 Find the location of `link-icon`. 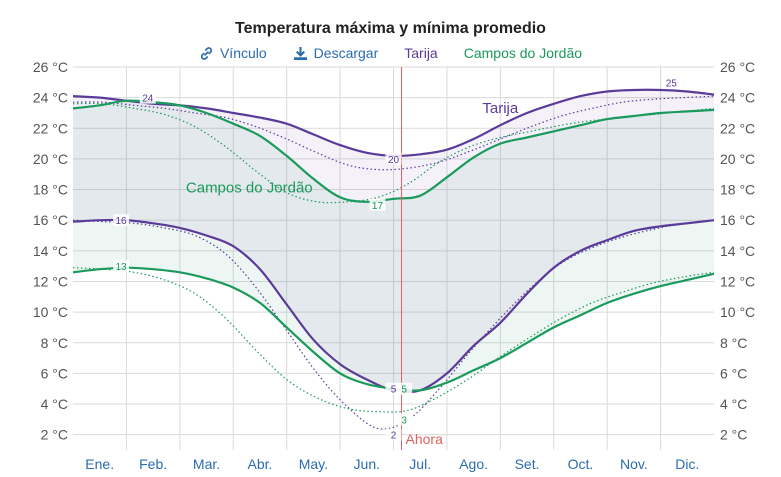

link-icon is located at coordinates (206, 53).